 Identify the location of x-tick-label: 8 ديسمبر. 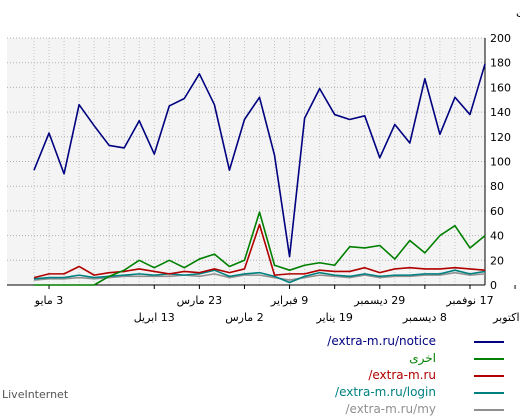
(424, 317).